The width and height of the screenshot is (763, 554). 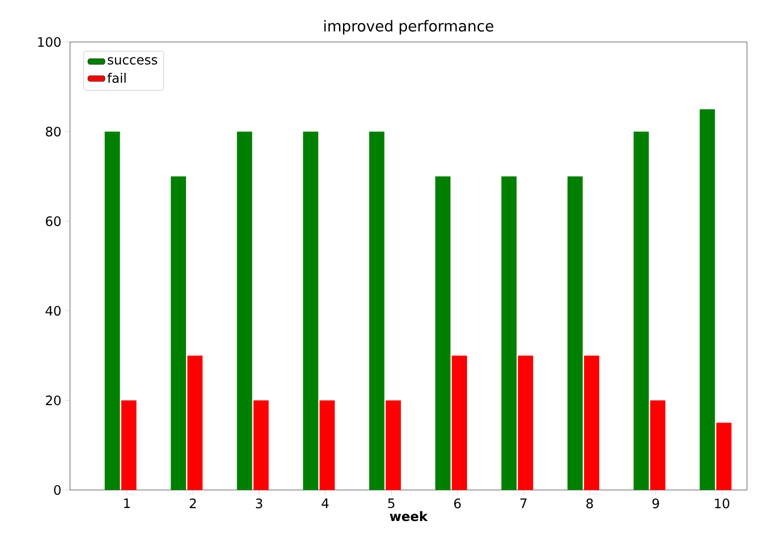 I want to click on x-tick-label: 10, so click(x=722, y=503).